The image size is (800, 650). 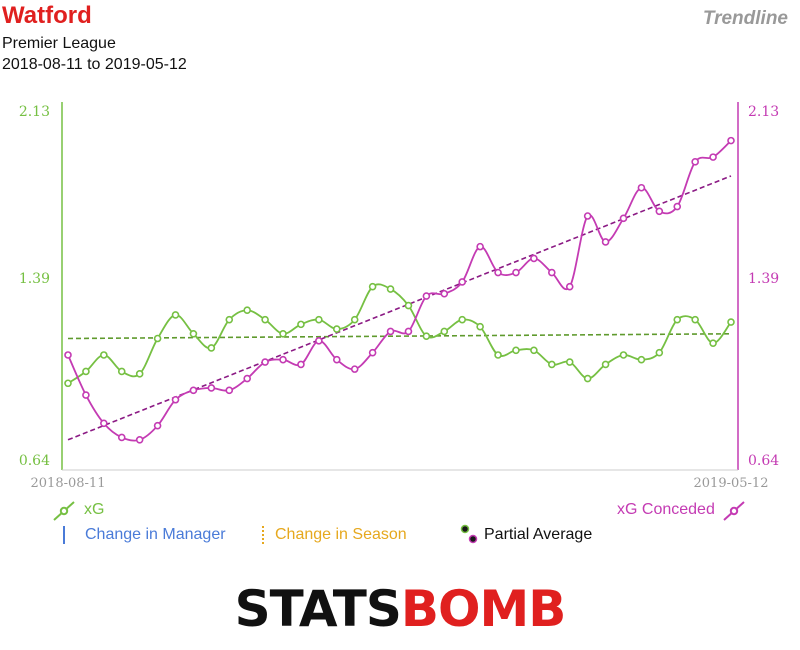 What do you see at coordinates (745, 18) in the screenshot?
I see `view-mode-label: Trendline` at bounding box center [745, 18].